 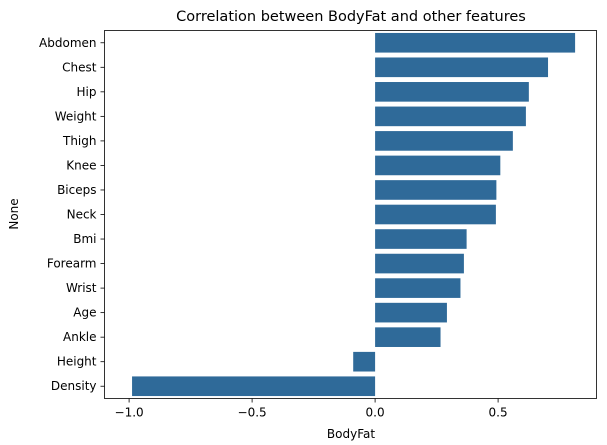 What do you see at coordinates (77, 362) in the screenshot?
I see `y-tick-label: Height` at bounding box center [77, 362].